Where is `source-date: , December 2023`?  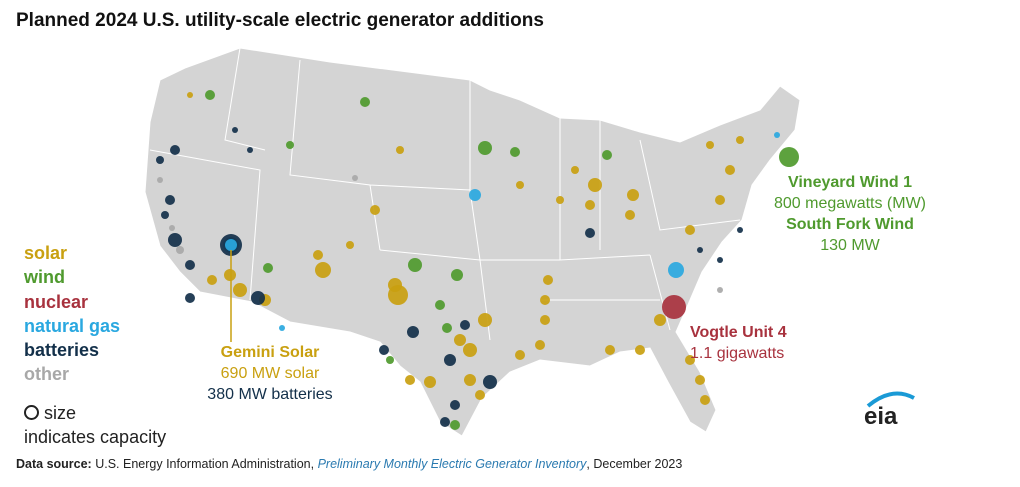
source-date: , December 2023 is located at coordinates (634, 464).